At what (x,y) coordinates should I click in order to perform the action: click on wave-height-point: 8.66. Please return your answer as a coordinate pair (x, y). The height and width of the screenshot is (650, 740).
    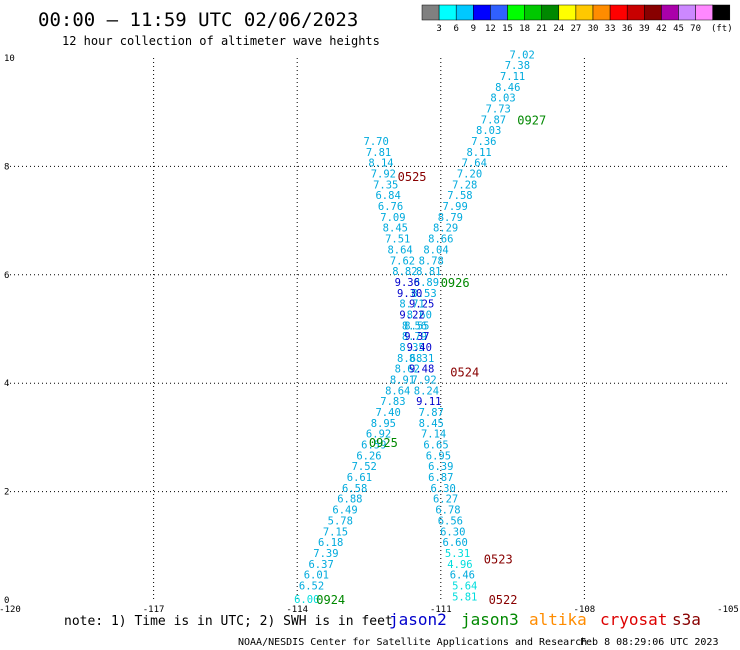
    Looking at the image, I should click on (440, 240).